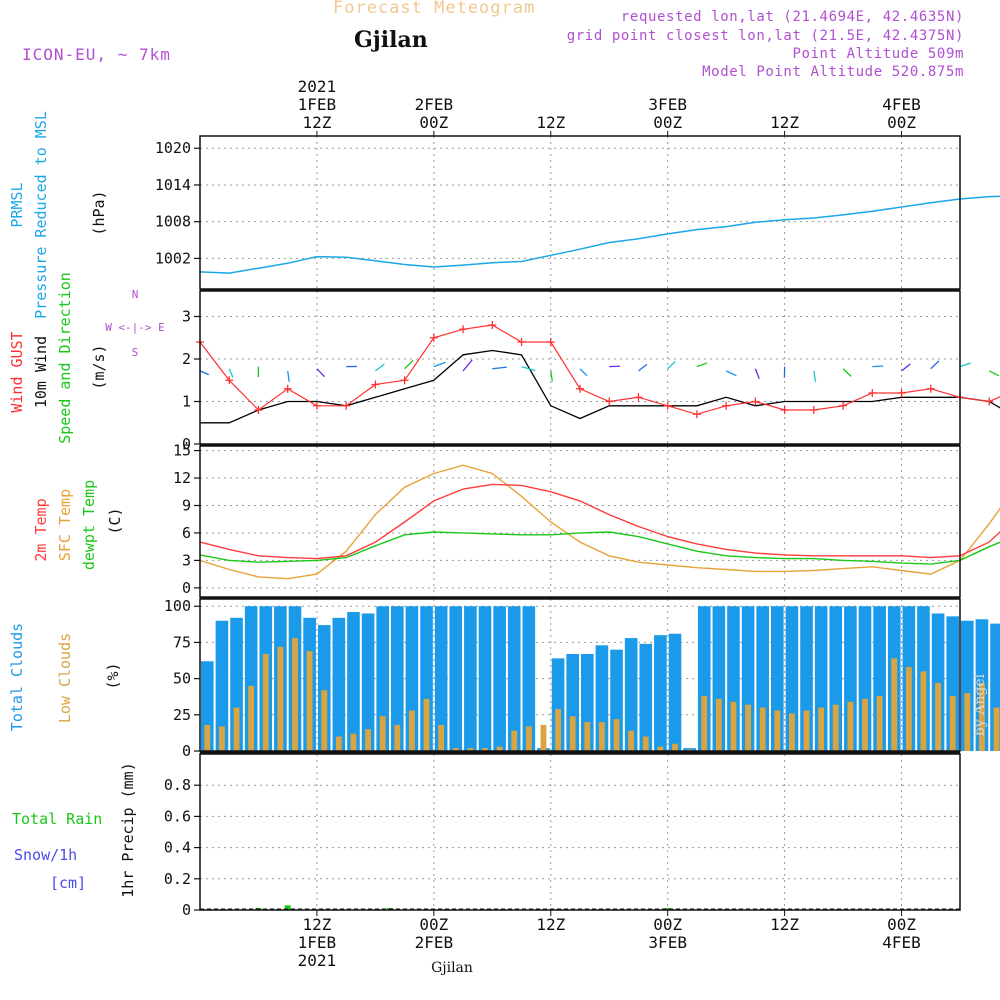  What do you see at coordinates (173, 185) in the screenshot?
I see `y-tick-label: 1014` at bounding box center [173, 185].